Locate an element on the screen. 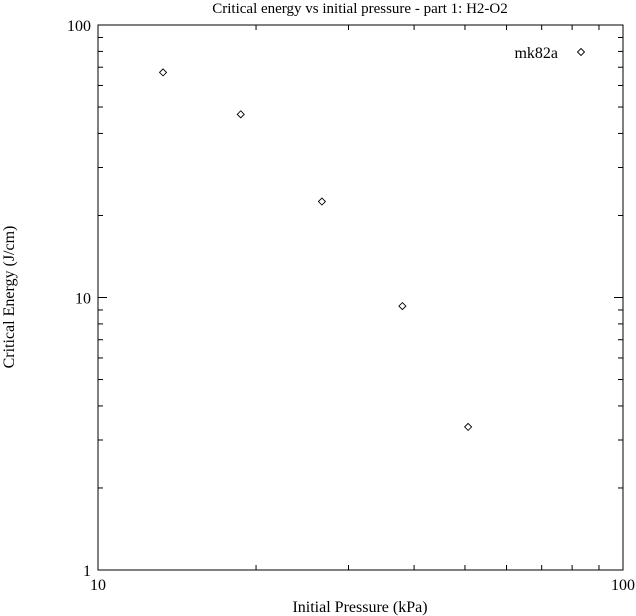  y-tick-label: 1 is located at coordinates (87, 571).